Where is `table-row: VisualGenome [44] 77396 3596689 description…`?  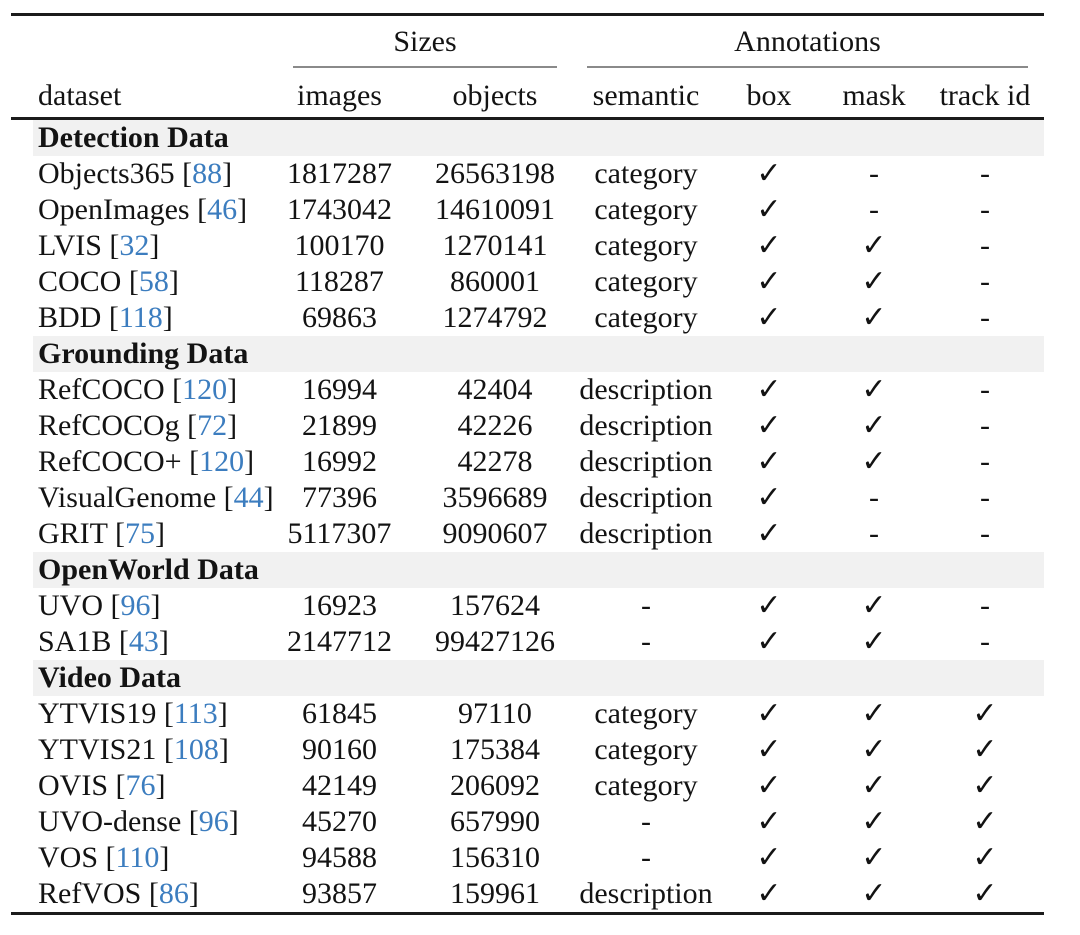
table-row: VisualGenome [44] 77396 3596689 description… is located at coordinates (527, 498).